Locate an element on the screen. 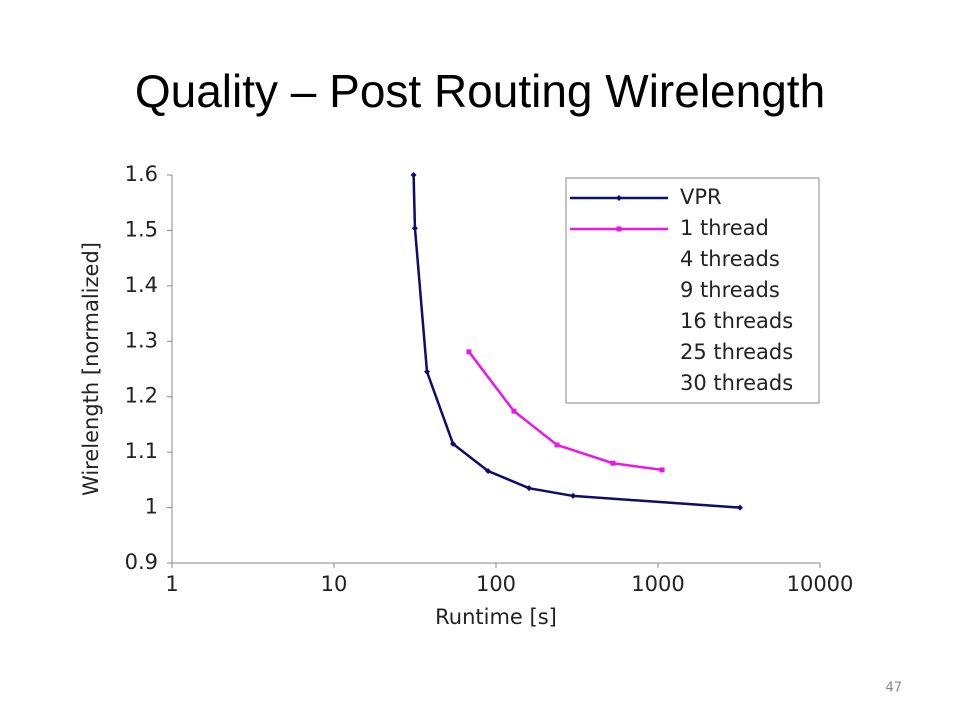  y-axis-title: Wirelength [normalized] is located at coordinates (91, 369).